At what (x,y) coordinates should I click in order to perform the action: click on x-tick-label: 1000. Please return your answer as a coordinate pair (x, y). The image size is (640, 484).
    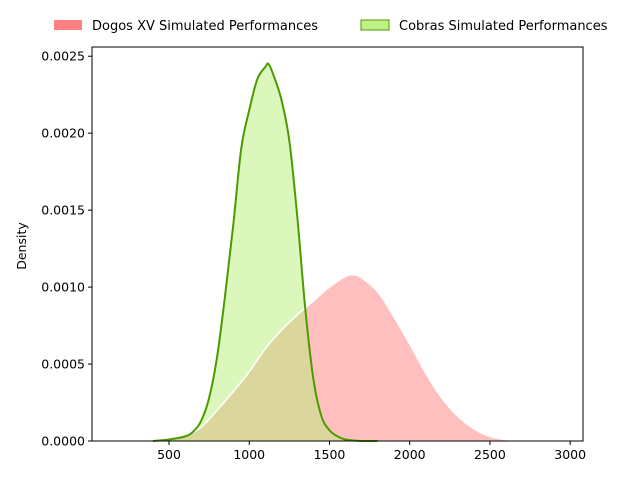
    Looking at the image, I should click on (249, 454).